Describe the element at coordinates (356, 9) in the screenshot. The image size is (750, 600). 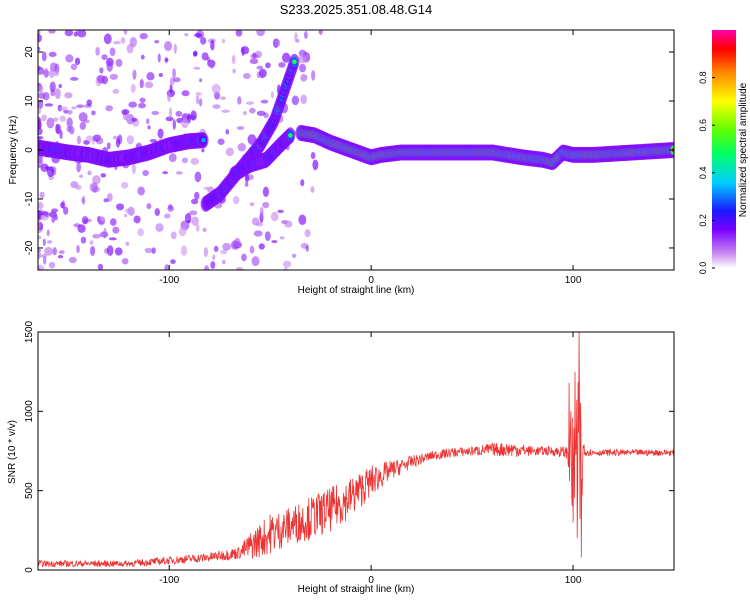
I see `figure-title: S233.2025.351.08.48.G14` at that location.